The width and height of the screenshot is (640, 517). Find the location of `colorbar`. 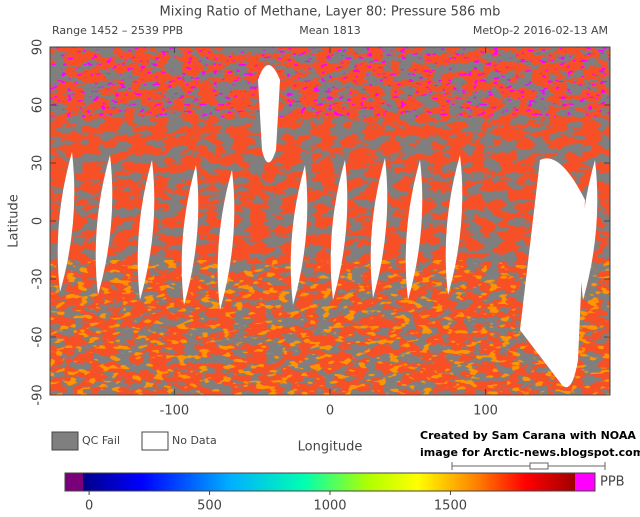

colorbar is located at coordinates (329, 482).